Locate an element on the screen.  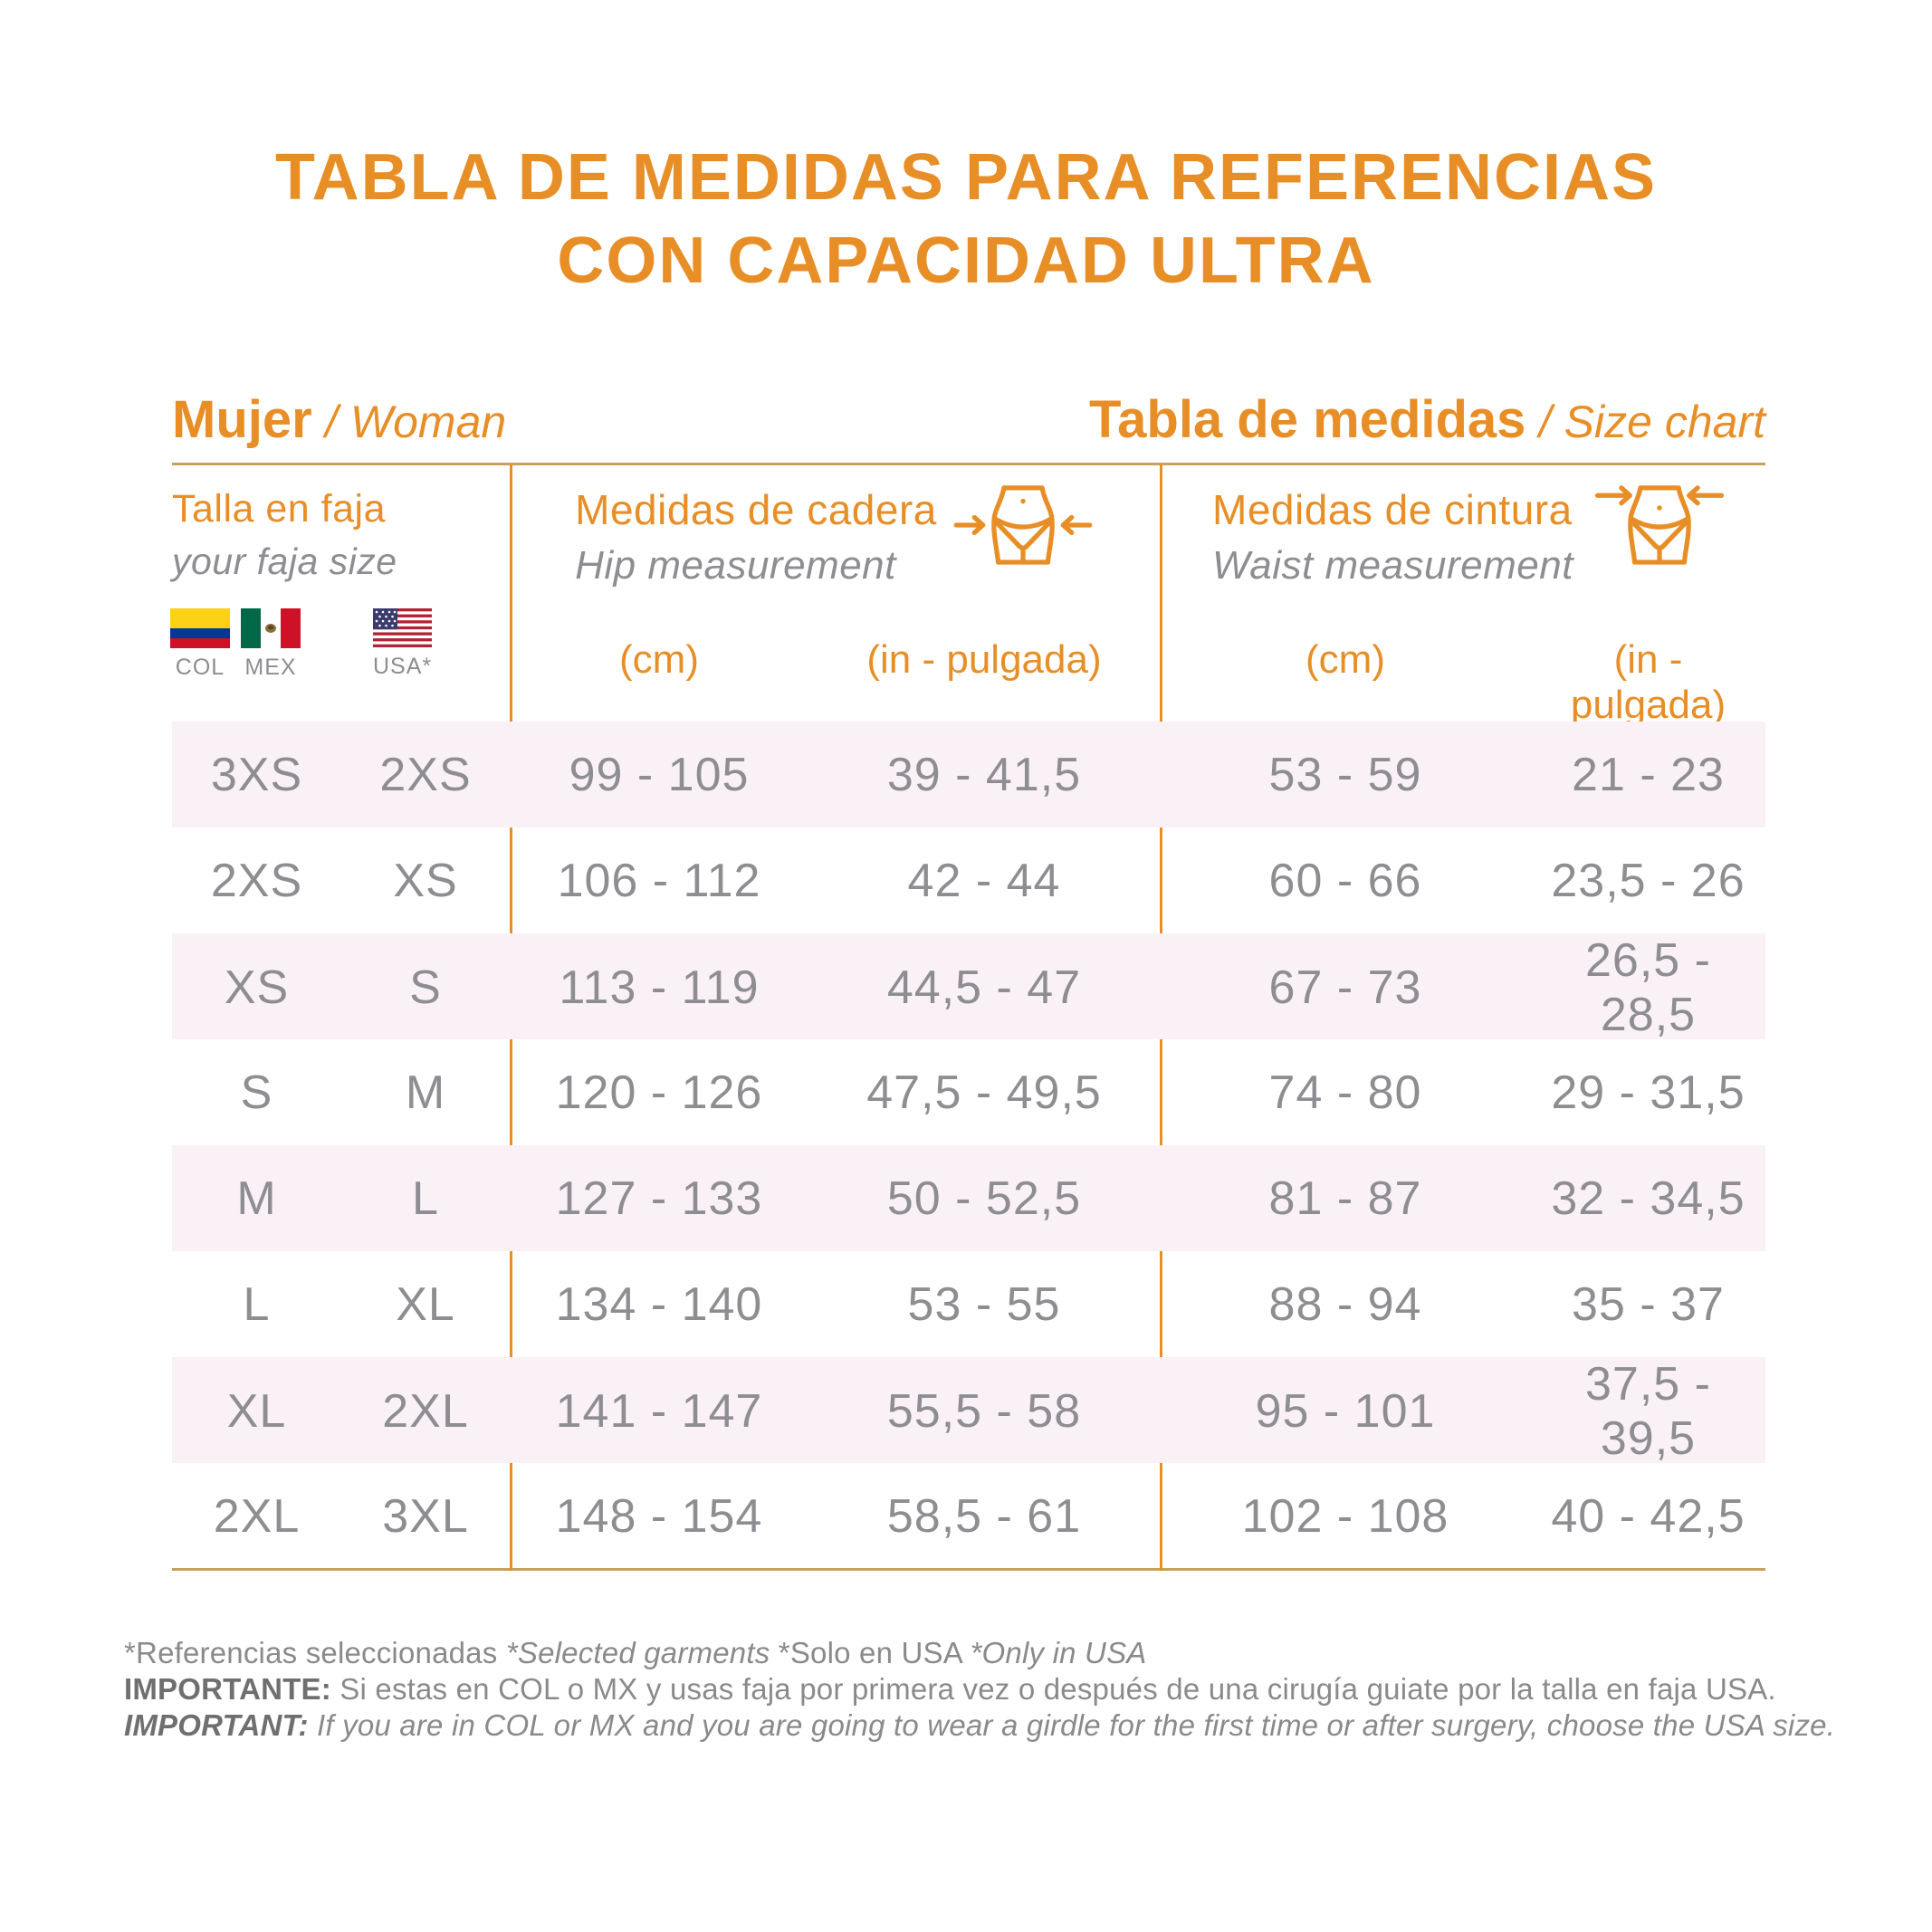
usa-flag-icon is located at coordinates (402, 627).